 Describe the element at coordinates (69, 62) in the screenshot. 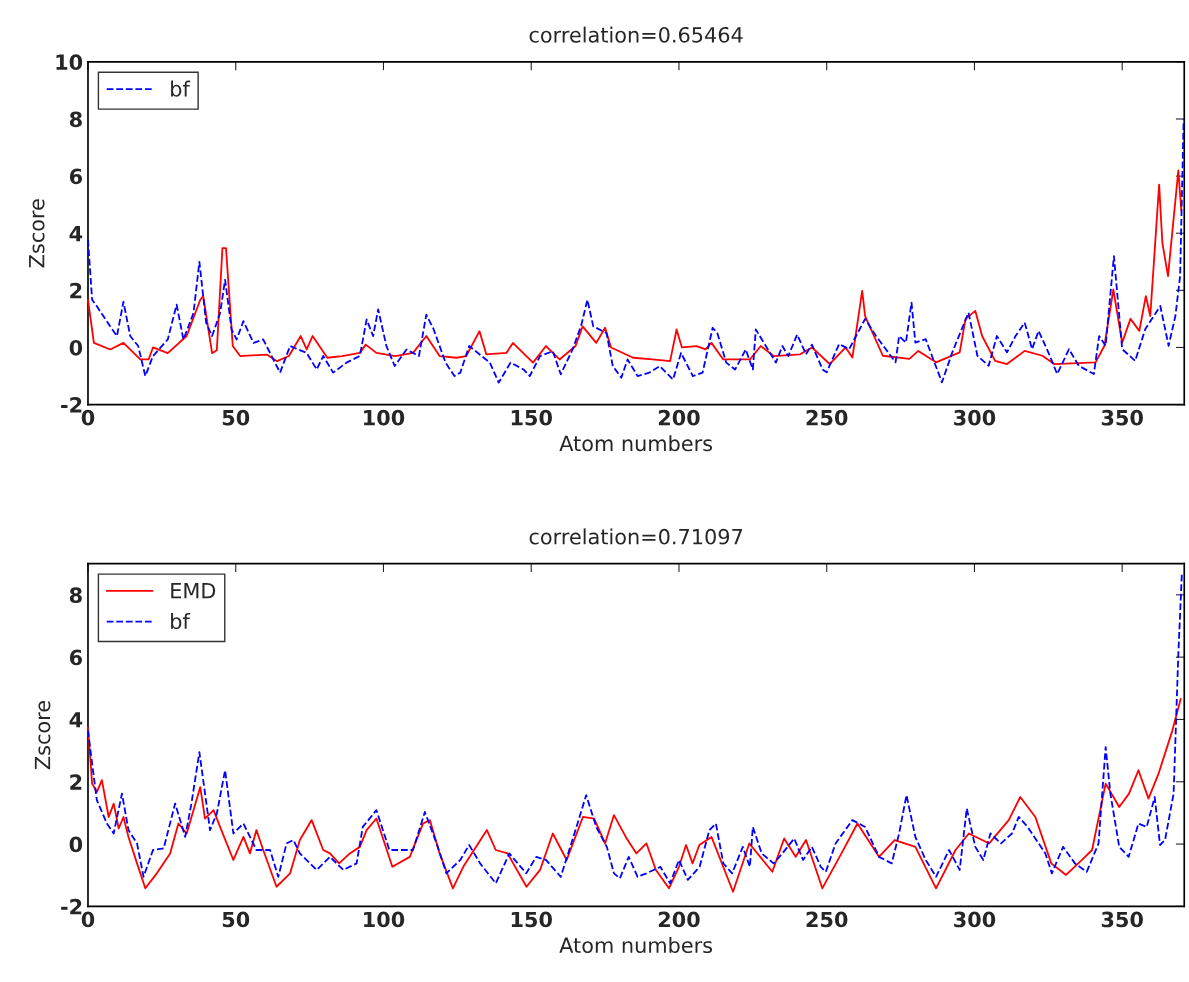

I see `y-tick-label: 10` at that location.